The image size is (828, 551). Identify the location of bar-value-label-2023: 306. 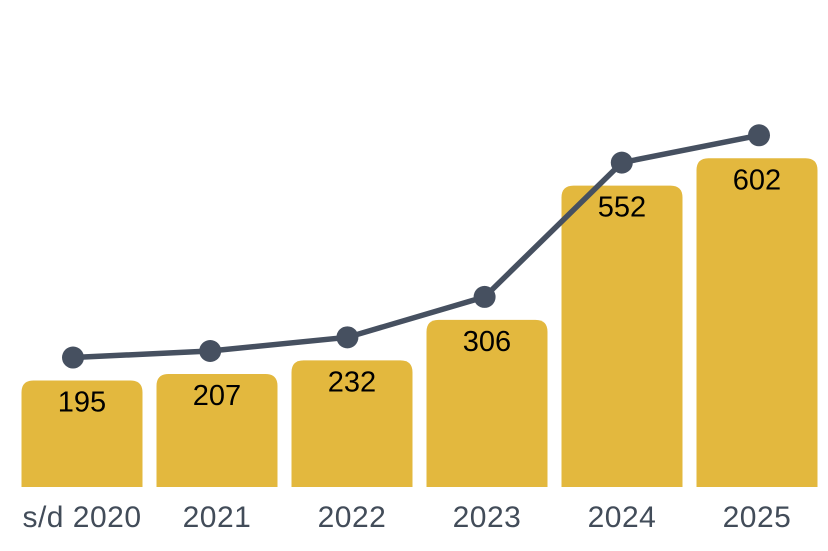
(487, 342).